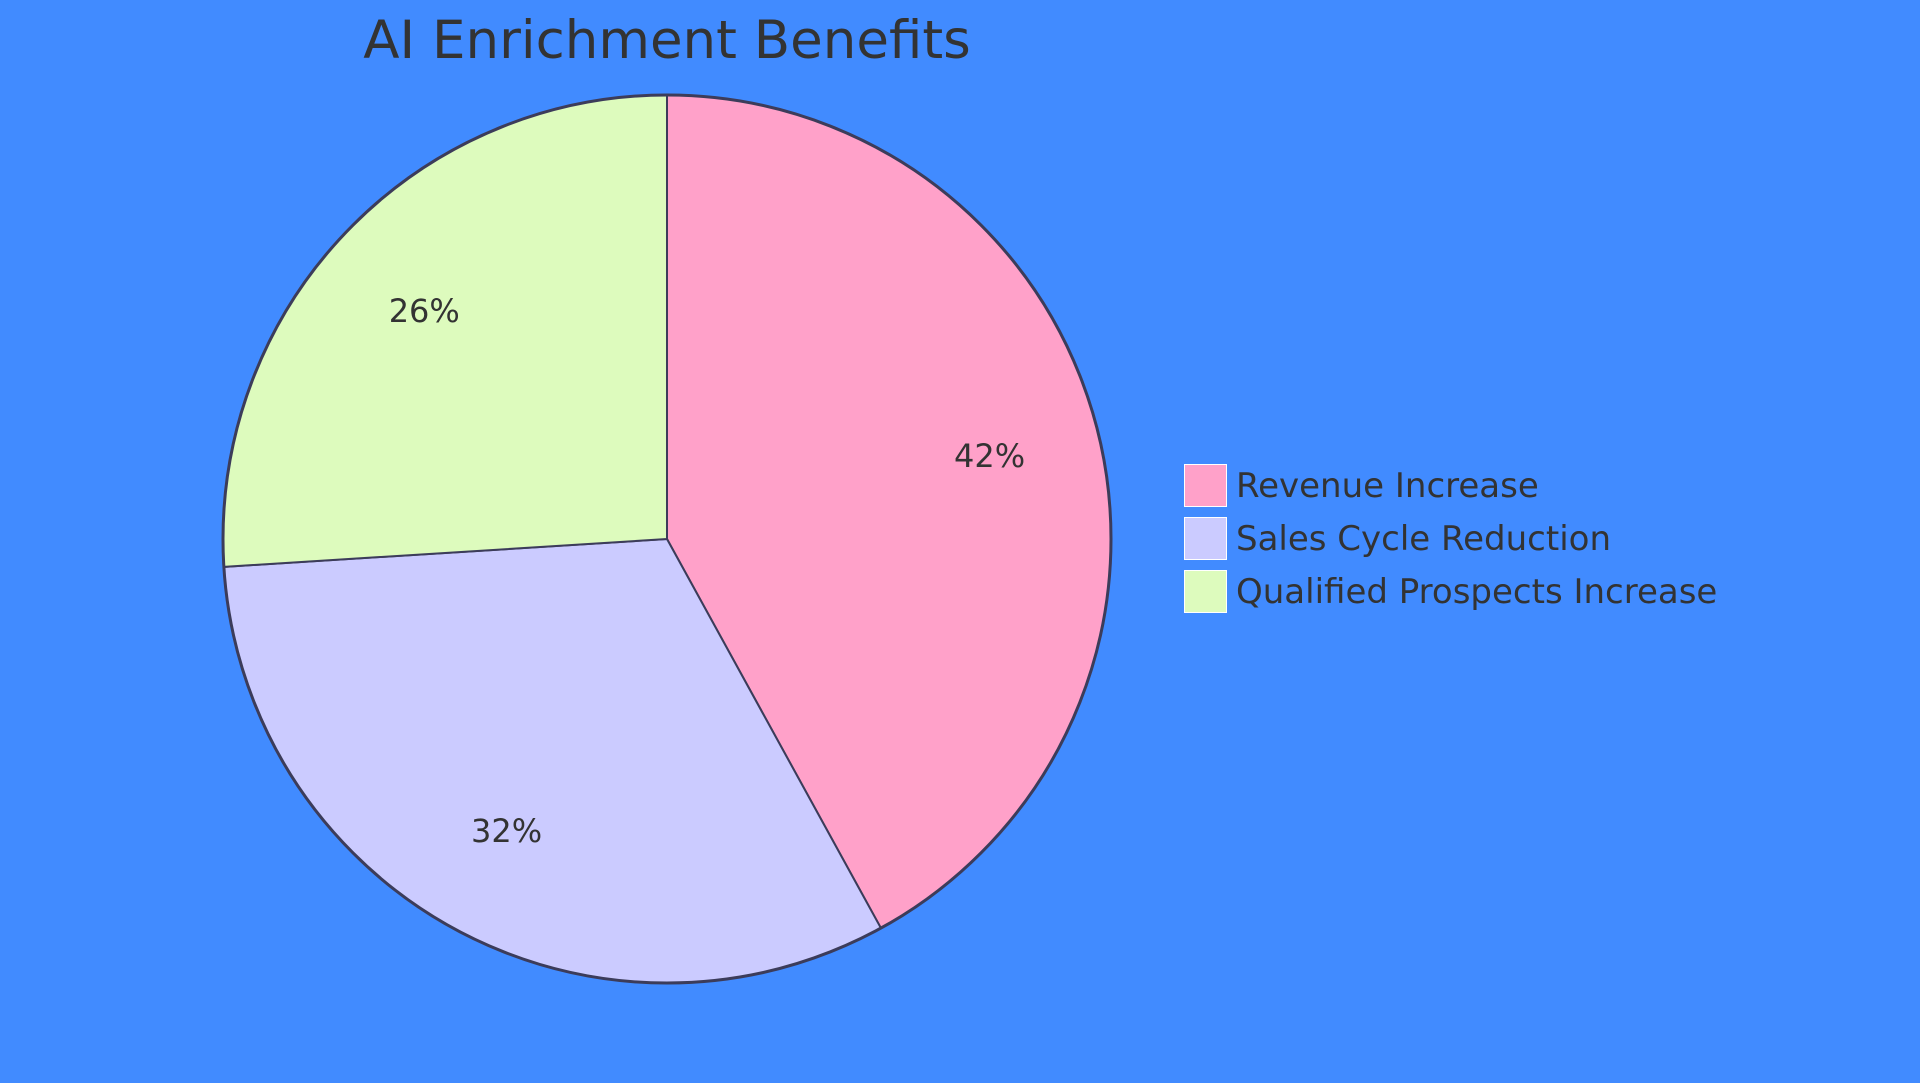 The image size is (1920, 1083). I want to click on legend-label: Revenue Increase, so click(1387, 485).